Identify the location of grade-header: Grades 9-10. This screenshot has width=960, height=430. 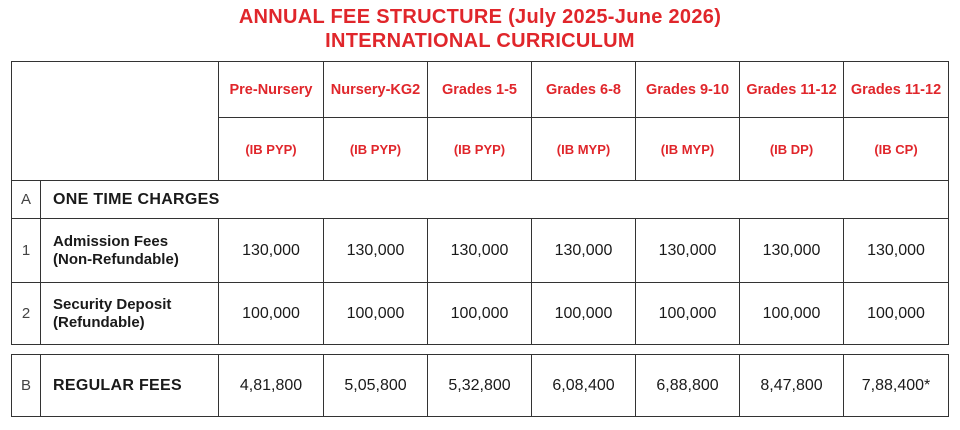
(687, 89).